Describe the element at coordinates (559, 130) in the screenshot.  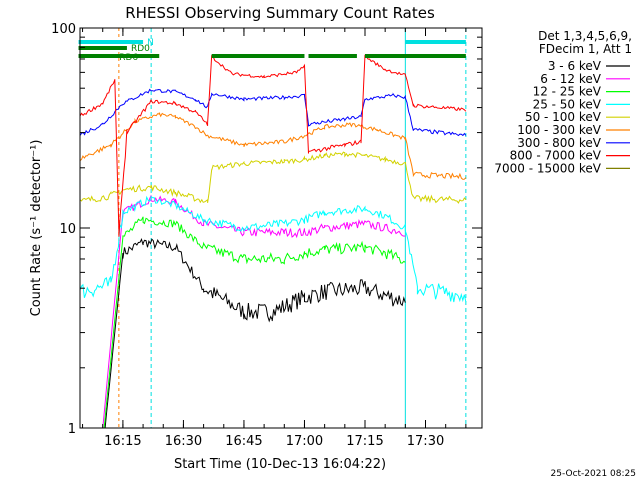
I see `legend-label-5: 100 - 300 keV` at that location.